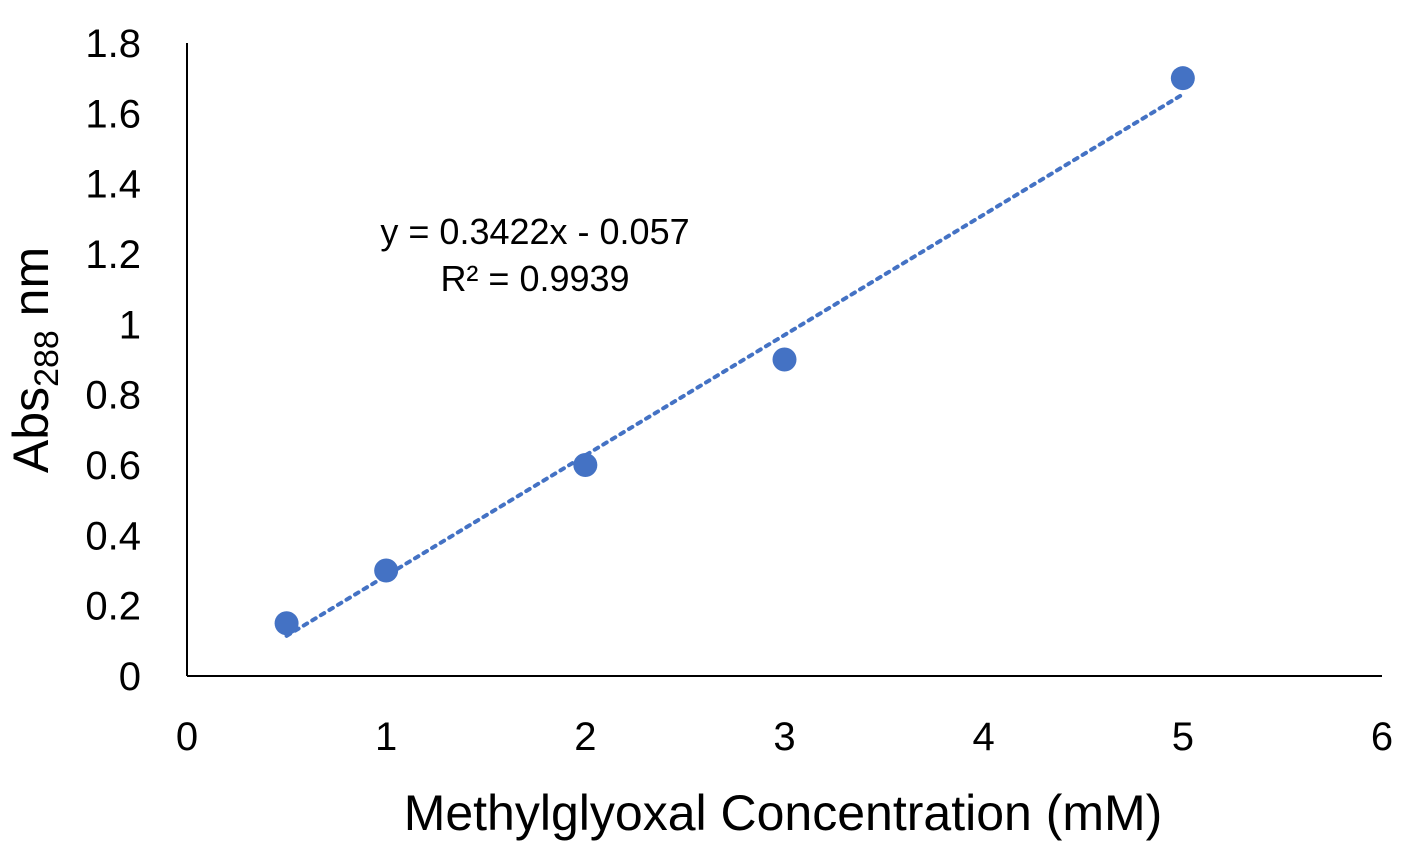  What do you see at coordinates (386, 737) in the screenshot?
I see `x-tick-label: 1` at bounding box center [386, 737].